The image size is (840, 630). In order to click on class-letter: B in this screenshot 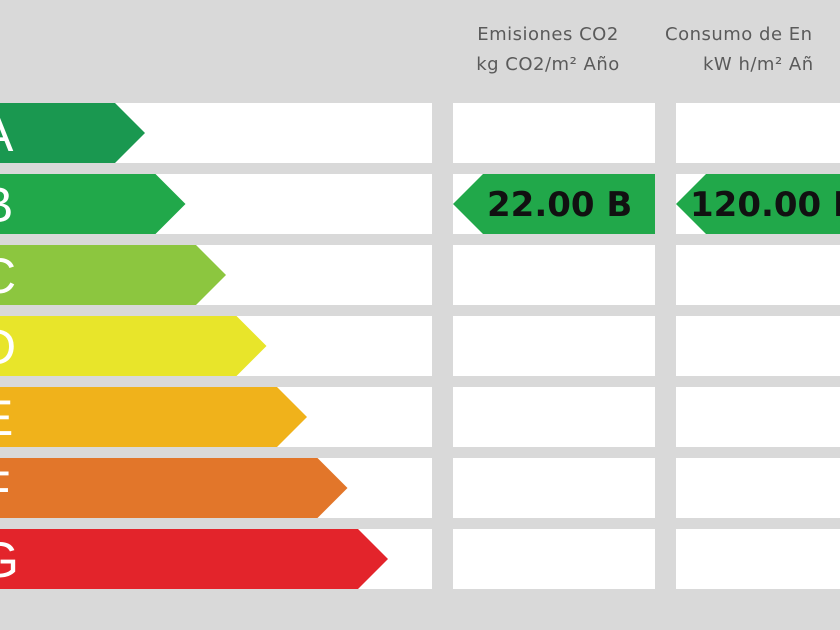, I will do `click(6, 204)`.